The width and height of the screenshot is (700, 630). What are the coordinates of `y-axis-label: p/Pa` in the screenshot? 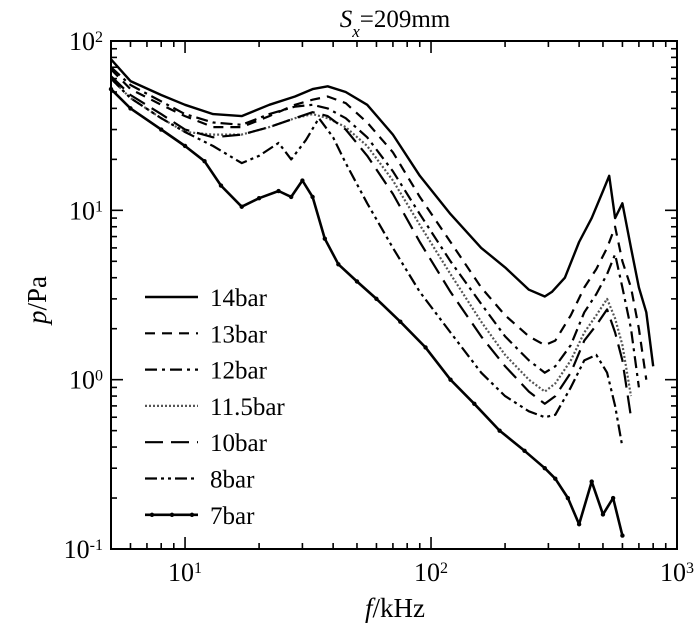 It's located at (37, 301).